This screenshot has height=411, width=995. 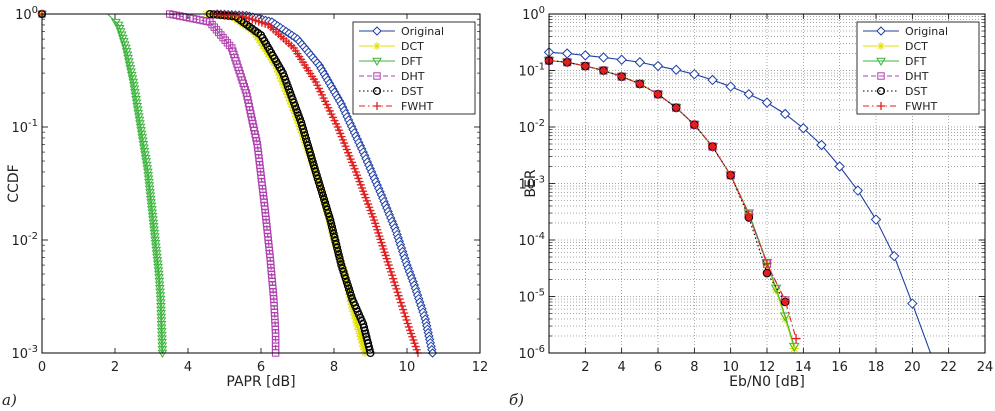 What do you see at coordinates (102, 184) in the screenshot?
I see `series-dft` at bounding box center [102, 184].